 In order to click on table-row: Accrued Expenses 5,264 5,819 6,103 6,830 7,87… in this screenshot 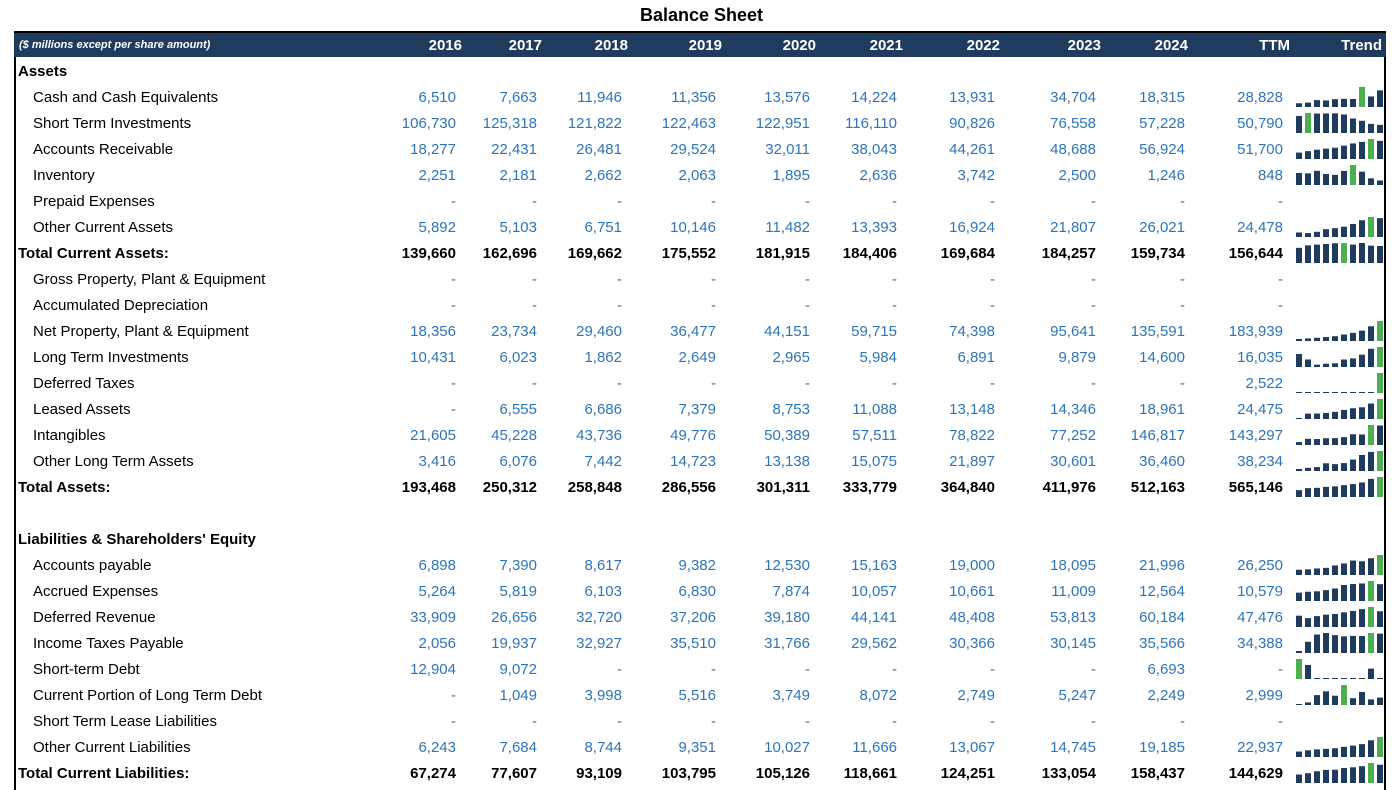, I will do `click(700, 592)`.